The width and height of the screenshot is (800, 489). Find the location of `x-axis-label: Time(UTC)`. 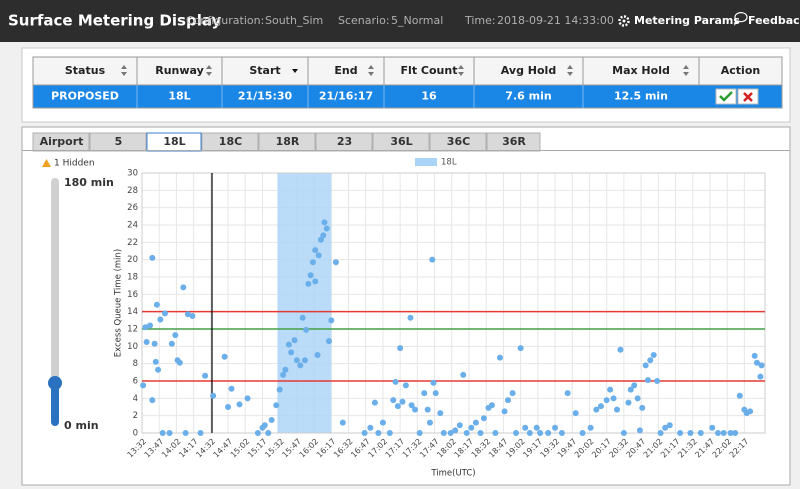

x-axis-label: Time(UTC) is located at coordinates (452, 474).